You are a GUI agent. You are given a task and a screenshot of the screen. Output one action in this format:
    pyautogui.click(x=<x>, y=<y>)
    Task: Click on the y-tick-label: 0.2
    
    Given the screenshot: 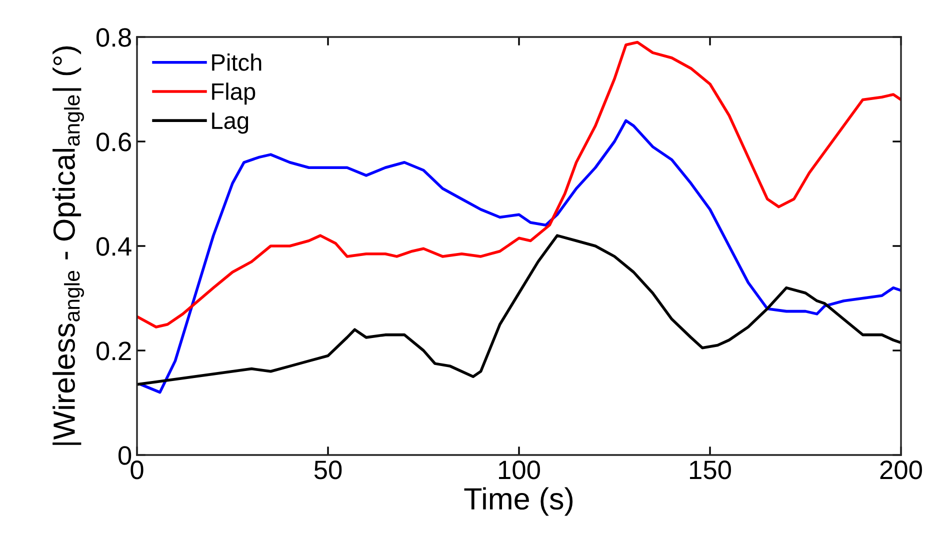 What is the action you would take?
    pyautogui.click(x=113, y=351)
    